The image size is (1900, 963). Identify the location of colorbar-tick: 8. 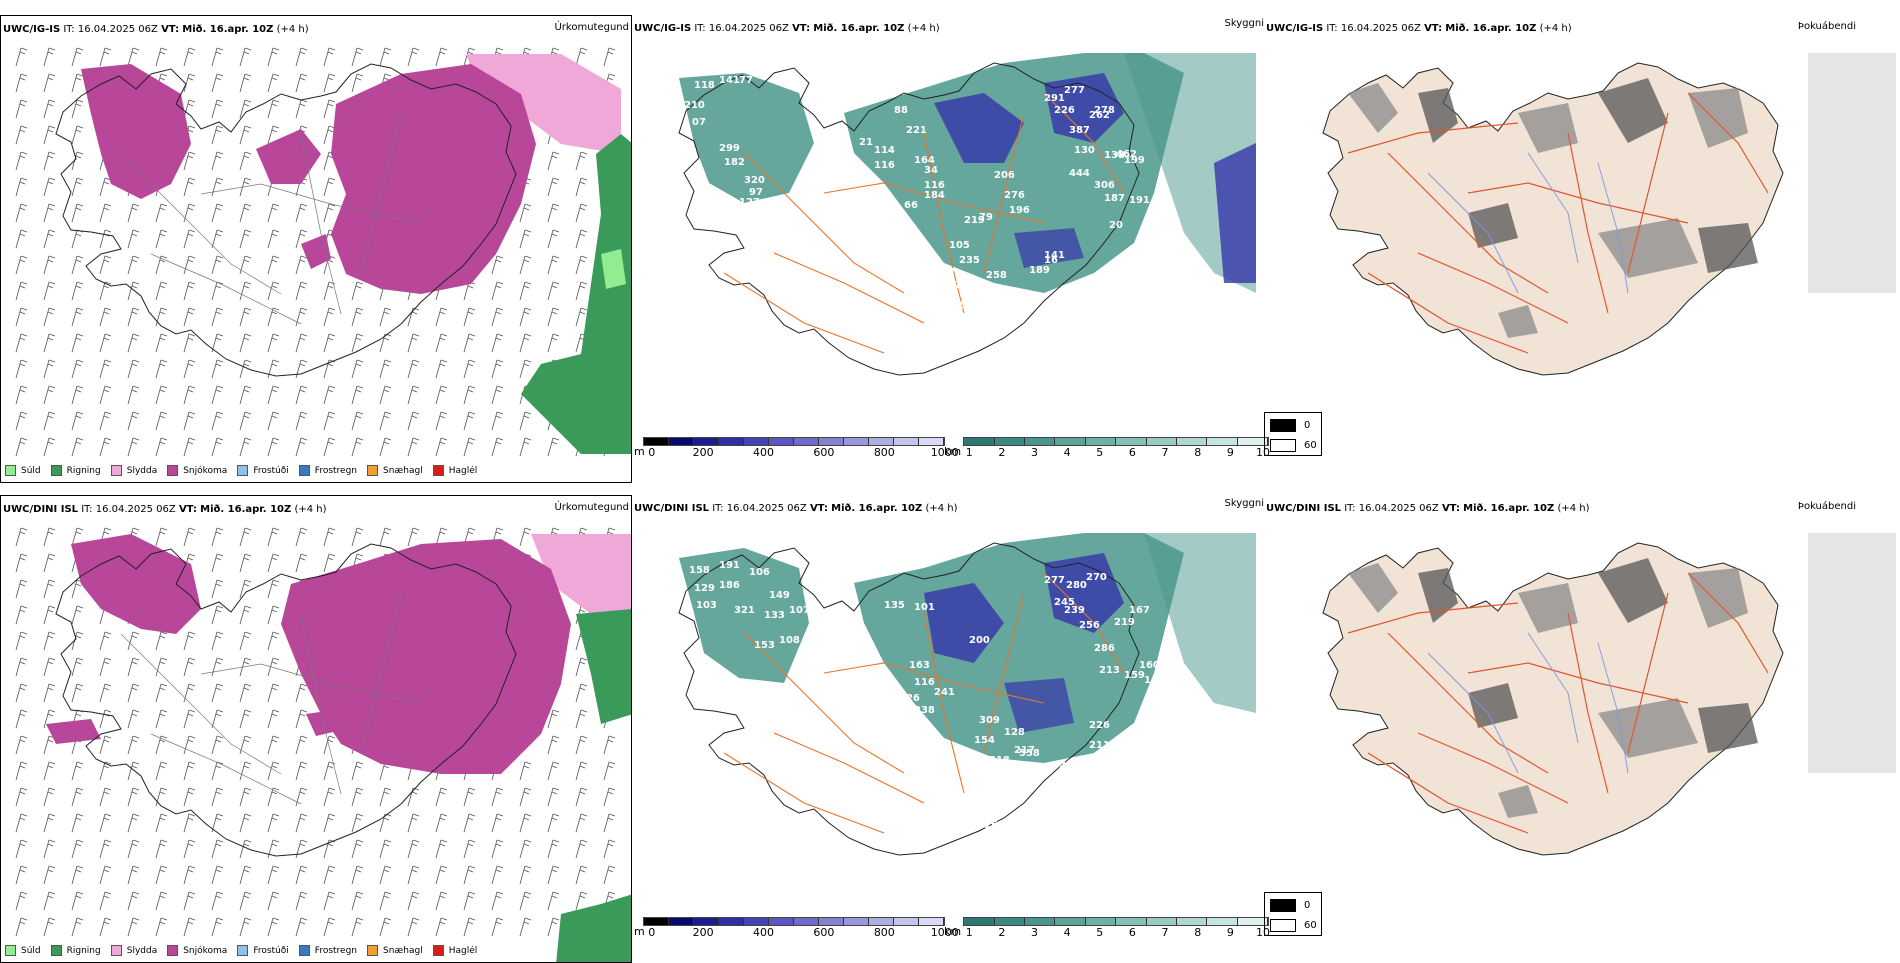
(1198, 452).